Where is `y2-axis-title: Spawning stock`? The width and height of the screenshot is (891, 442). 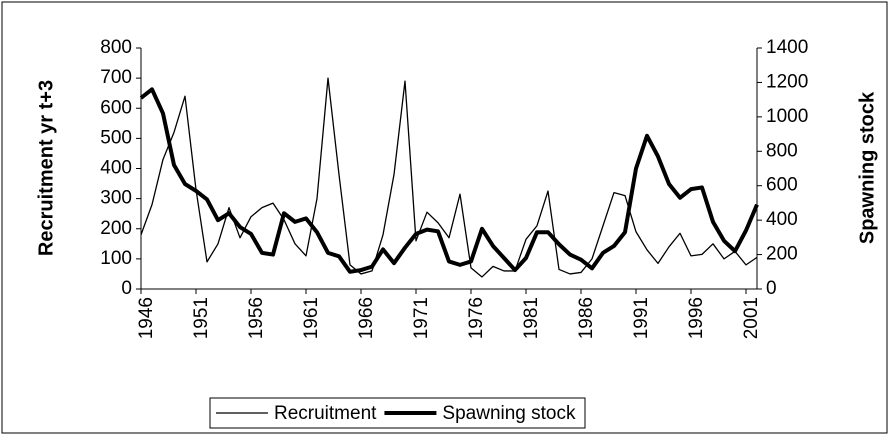
y2-axis-title: Spawning stock is located at coordinates (867, 167).